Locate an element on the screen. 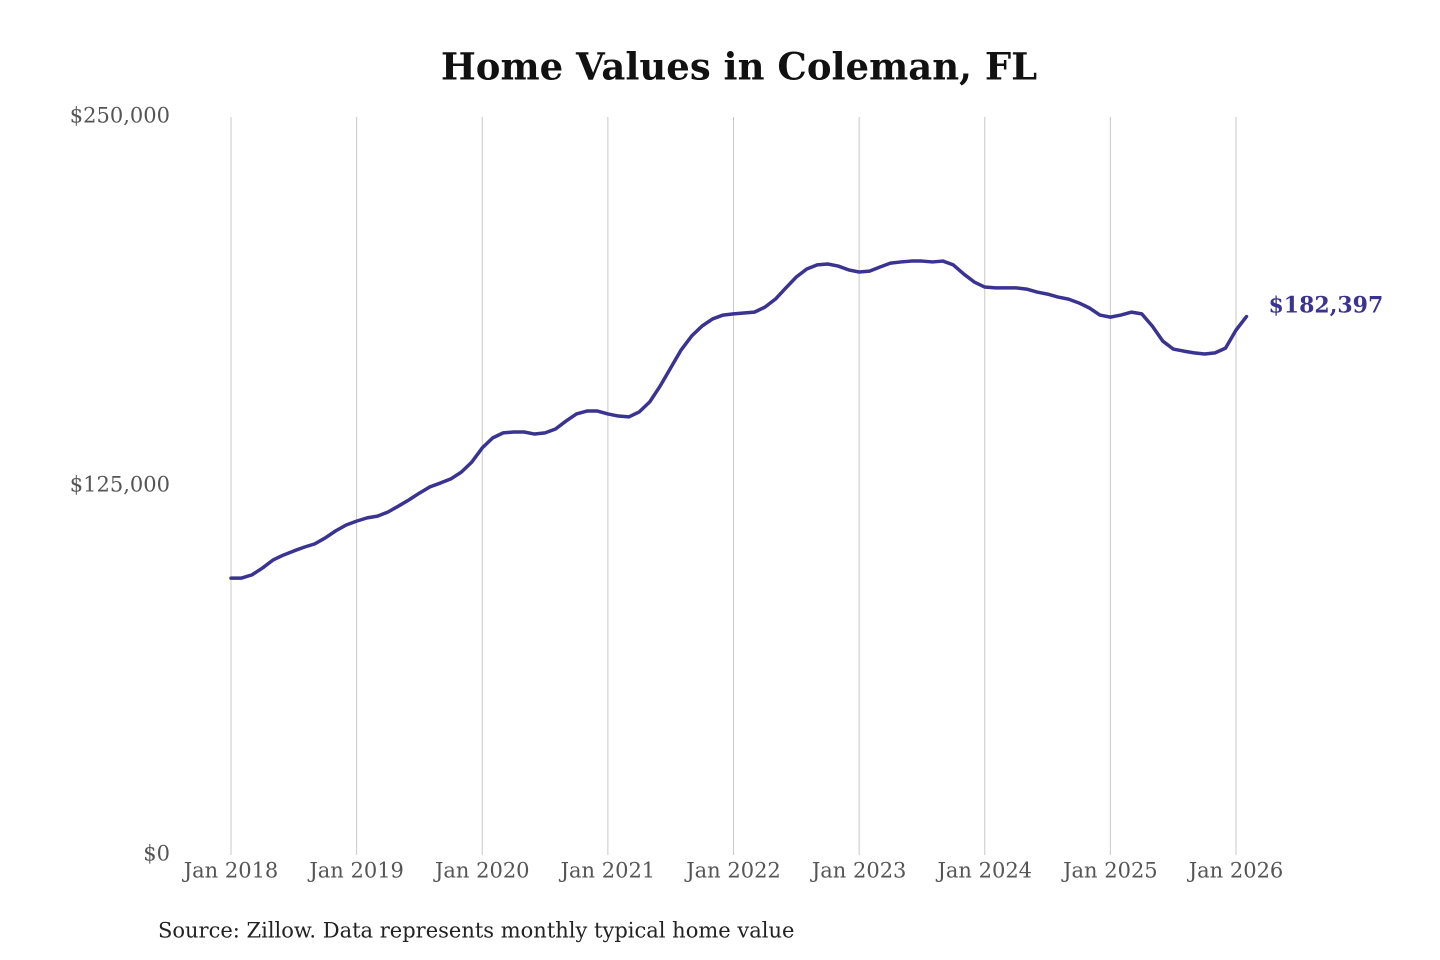  chart-title: Home Values in Coleman, FL is located at coordinates (739, 67).